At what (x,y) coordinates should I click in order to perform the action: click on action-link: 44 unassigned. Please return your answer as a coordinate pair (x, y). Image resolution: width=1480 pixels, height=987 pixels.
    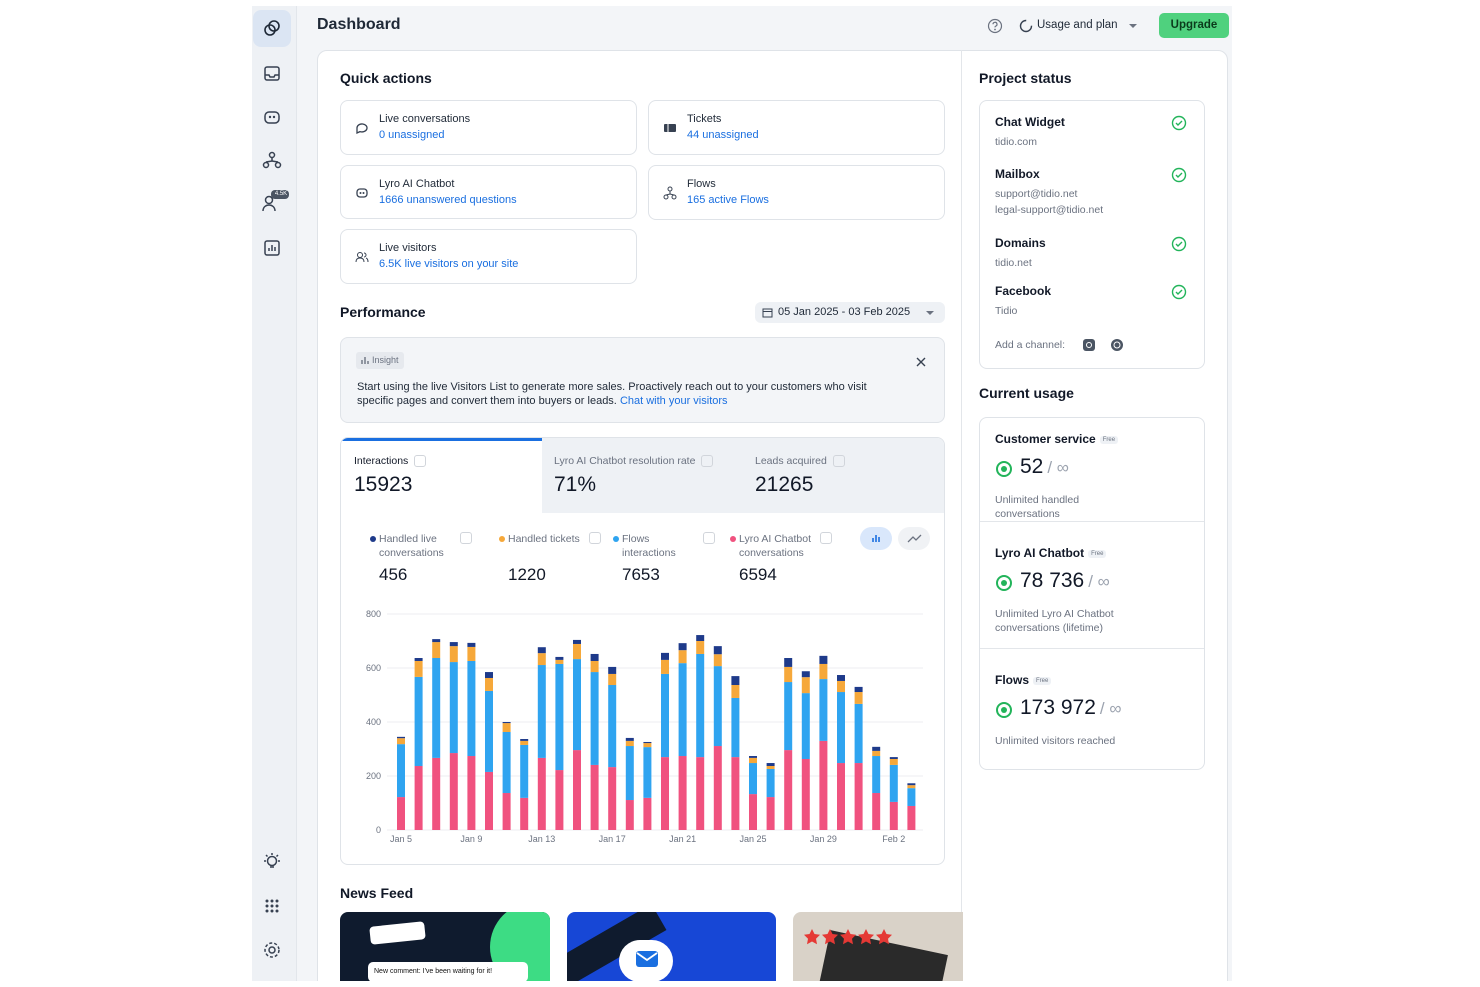
    Looking at the image, I should click on (723, 135).